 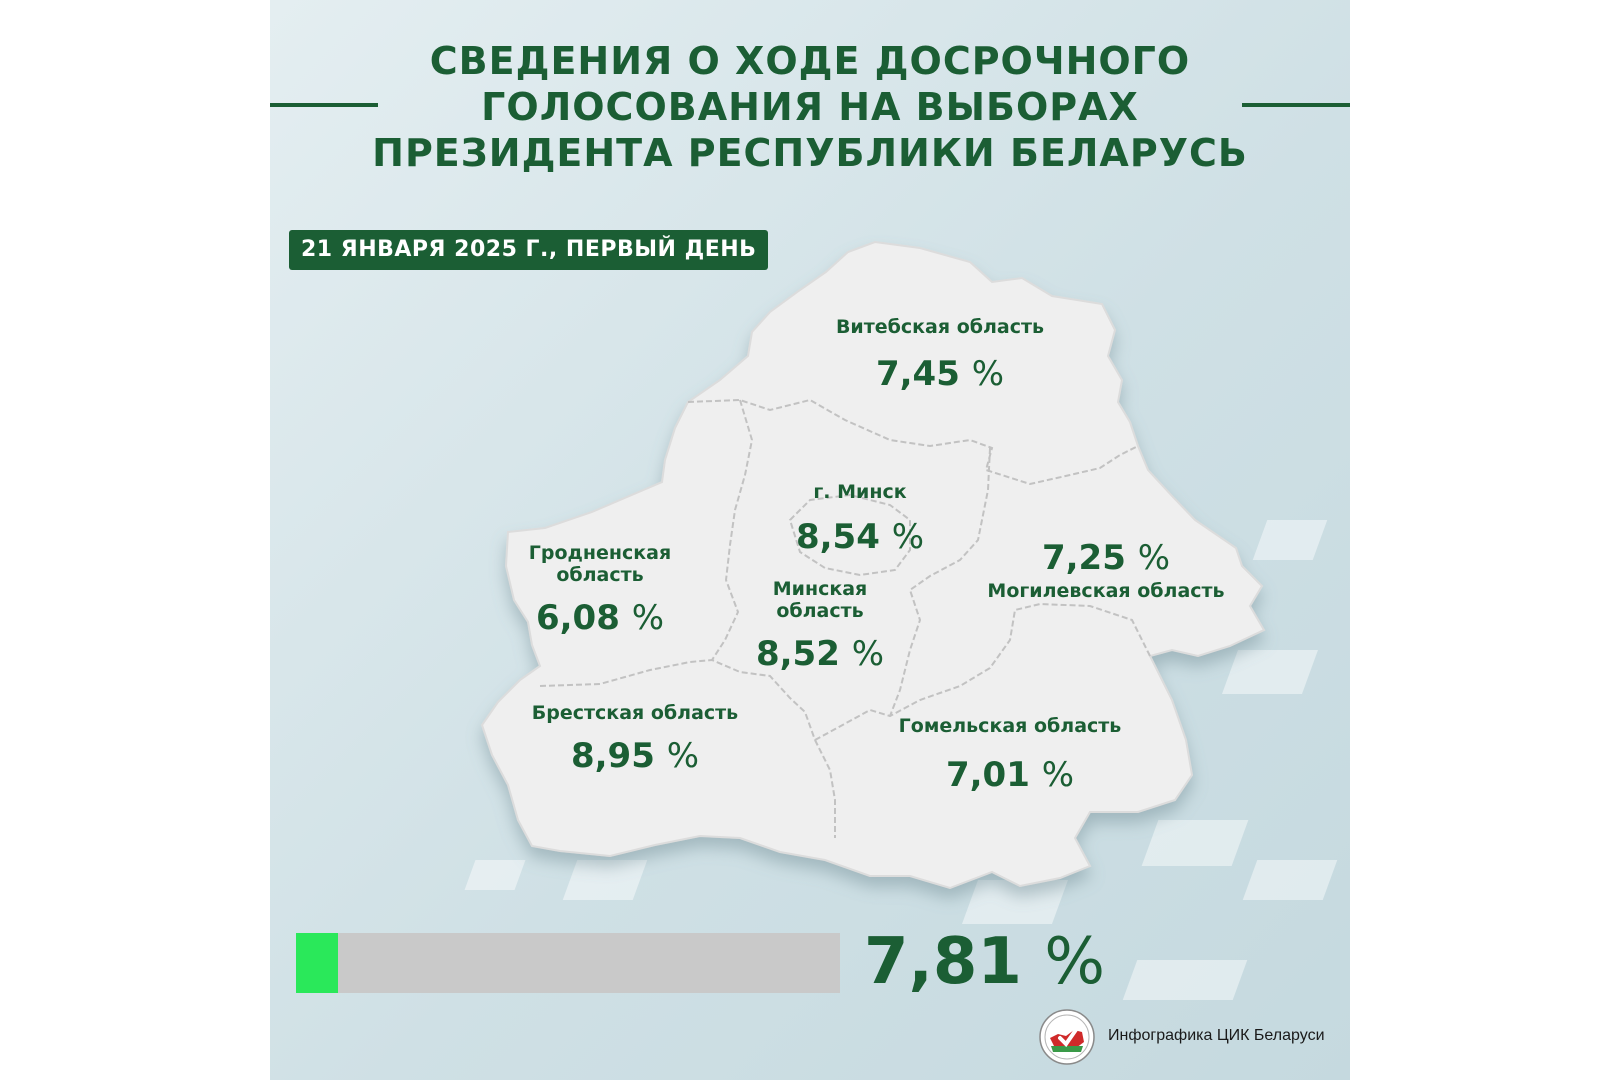 I want to click on region-percent: 8,95 %, so click(x=635, y=756).